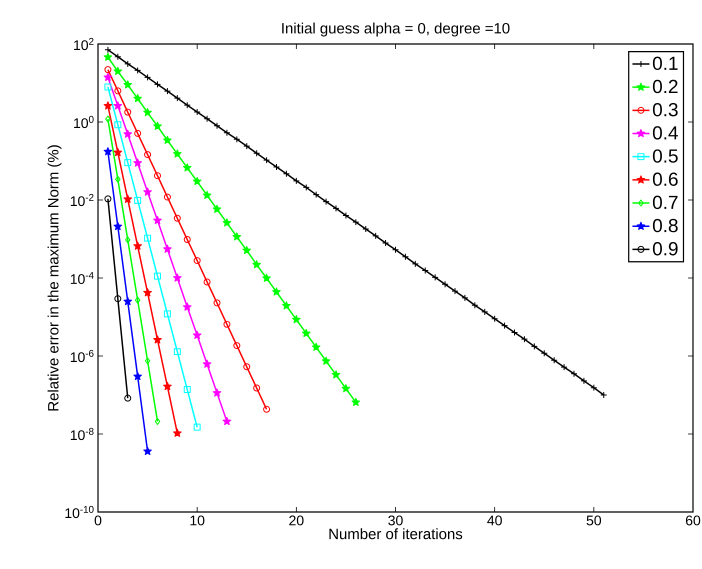  Describe the element at coordinates (79, 512) in the screenshot. I see `y-tick-label: 10$^{-10}$` at that location.